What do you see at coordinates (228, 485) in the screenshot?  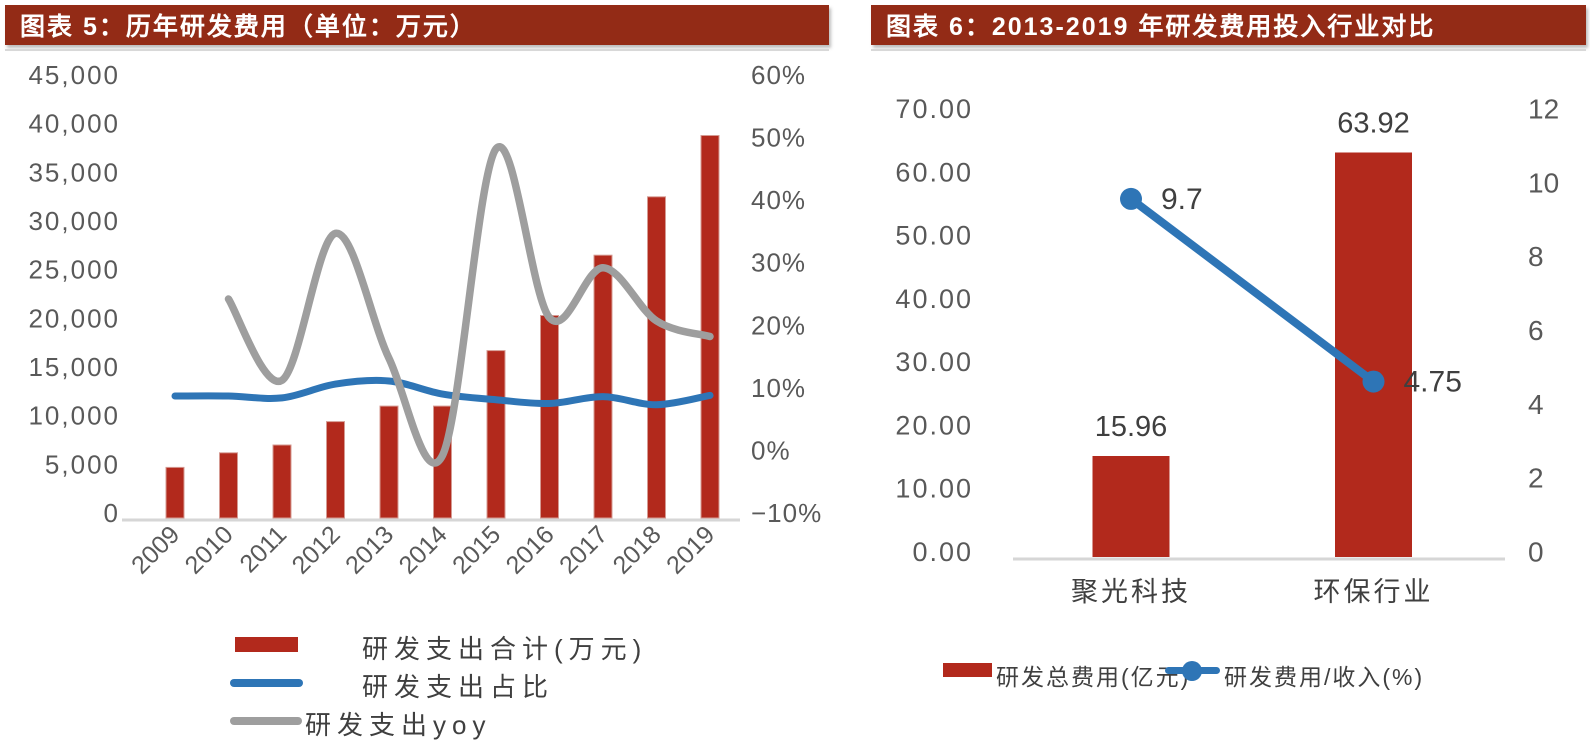 I see `bar-2010` at bounding box center [228, 485].